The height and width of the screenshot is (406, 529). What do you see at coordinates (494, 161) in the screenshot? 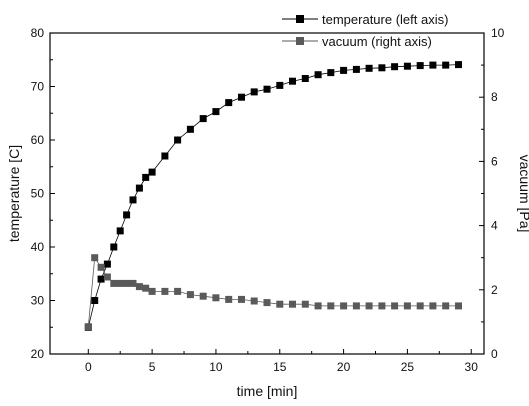
I see `right-y-tick-label: 6` at bounding box center [494, 161].